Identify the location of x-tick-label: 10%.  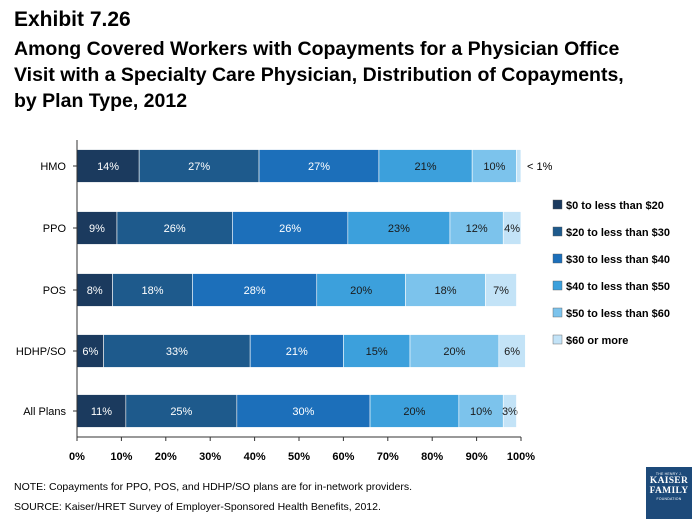
(121, 457).